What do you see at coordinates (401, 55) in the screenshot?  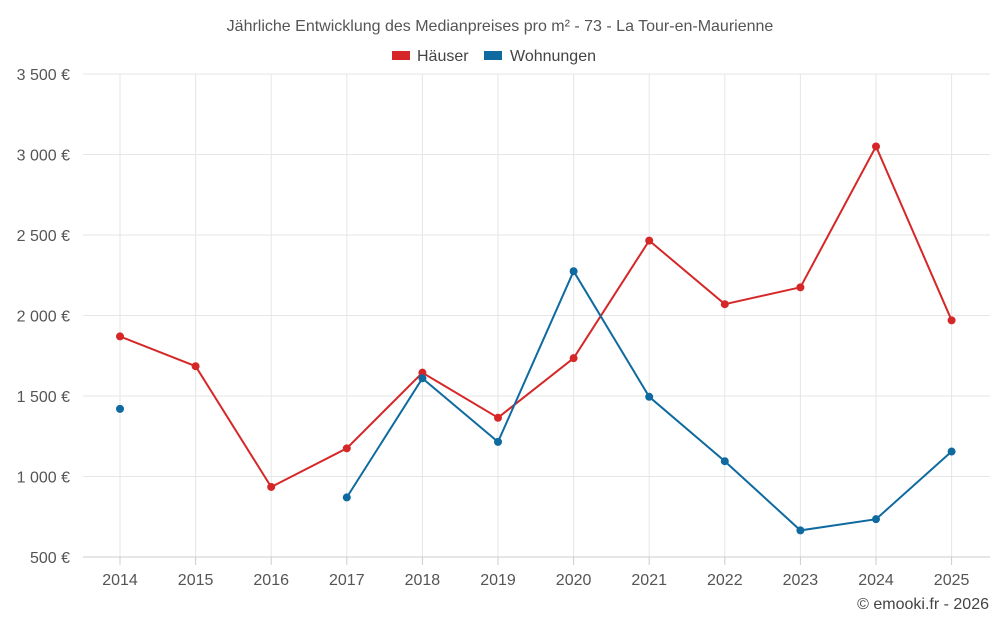 I see `legend-swatch-hauser` at bounding box center [401, 55].